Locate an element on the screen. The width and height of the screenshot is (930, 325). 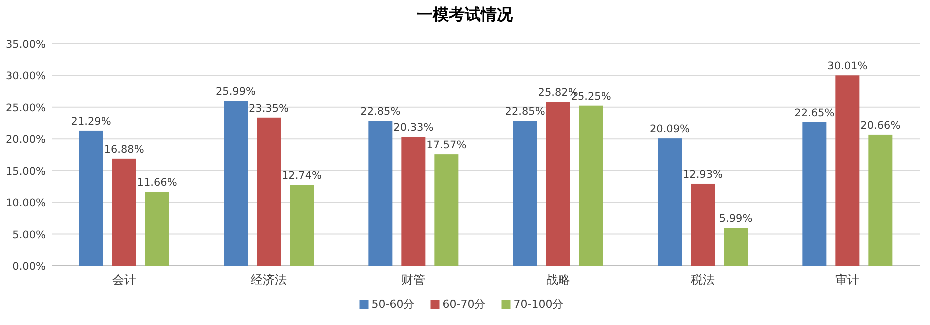
data-label: 21.29% is located at coordinates (91, 122).